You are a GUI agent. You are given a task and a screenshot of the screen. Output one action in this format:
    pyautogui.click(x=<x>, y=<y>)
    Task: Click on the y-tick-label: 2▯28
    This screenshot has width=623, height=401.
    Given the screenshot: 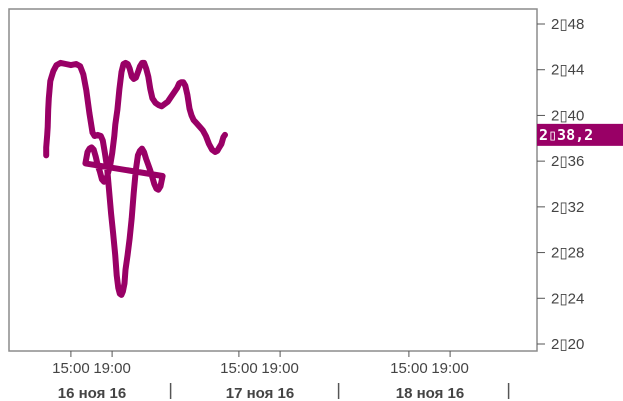 What is the action you would take?
    pyautogui.click(x=567, y=253)
    